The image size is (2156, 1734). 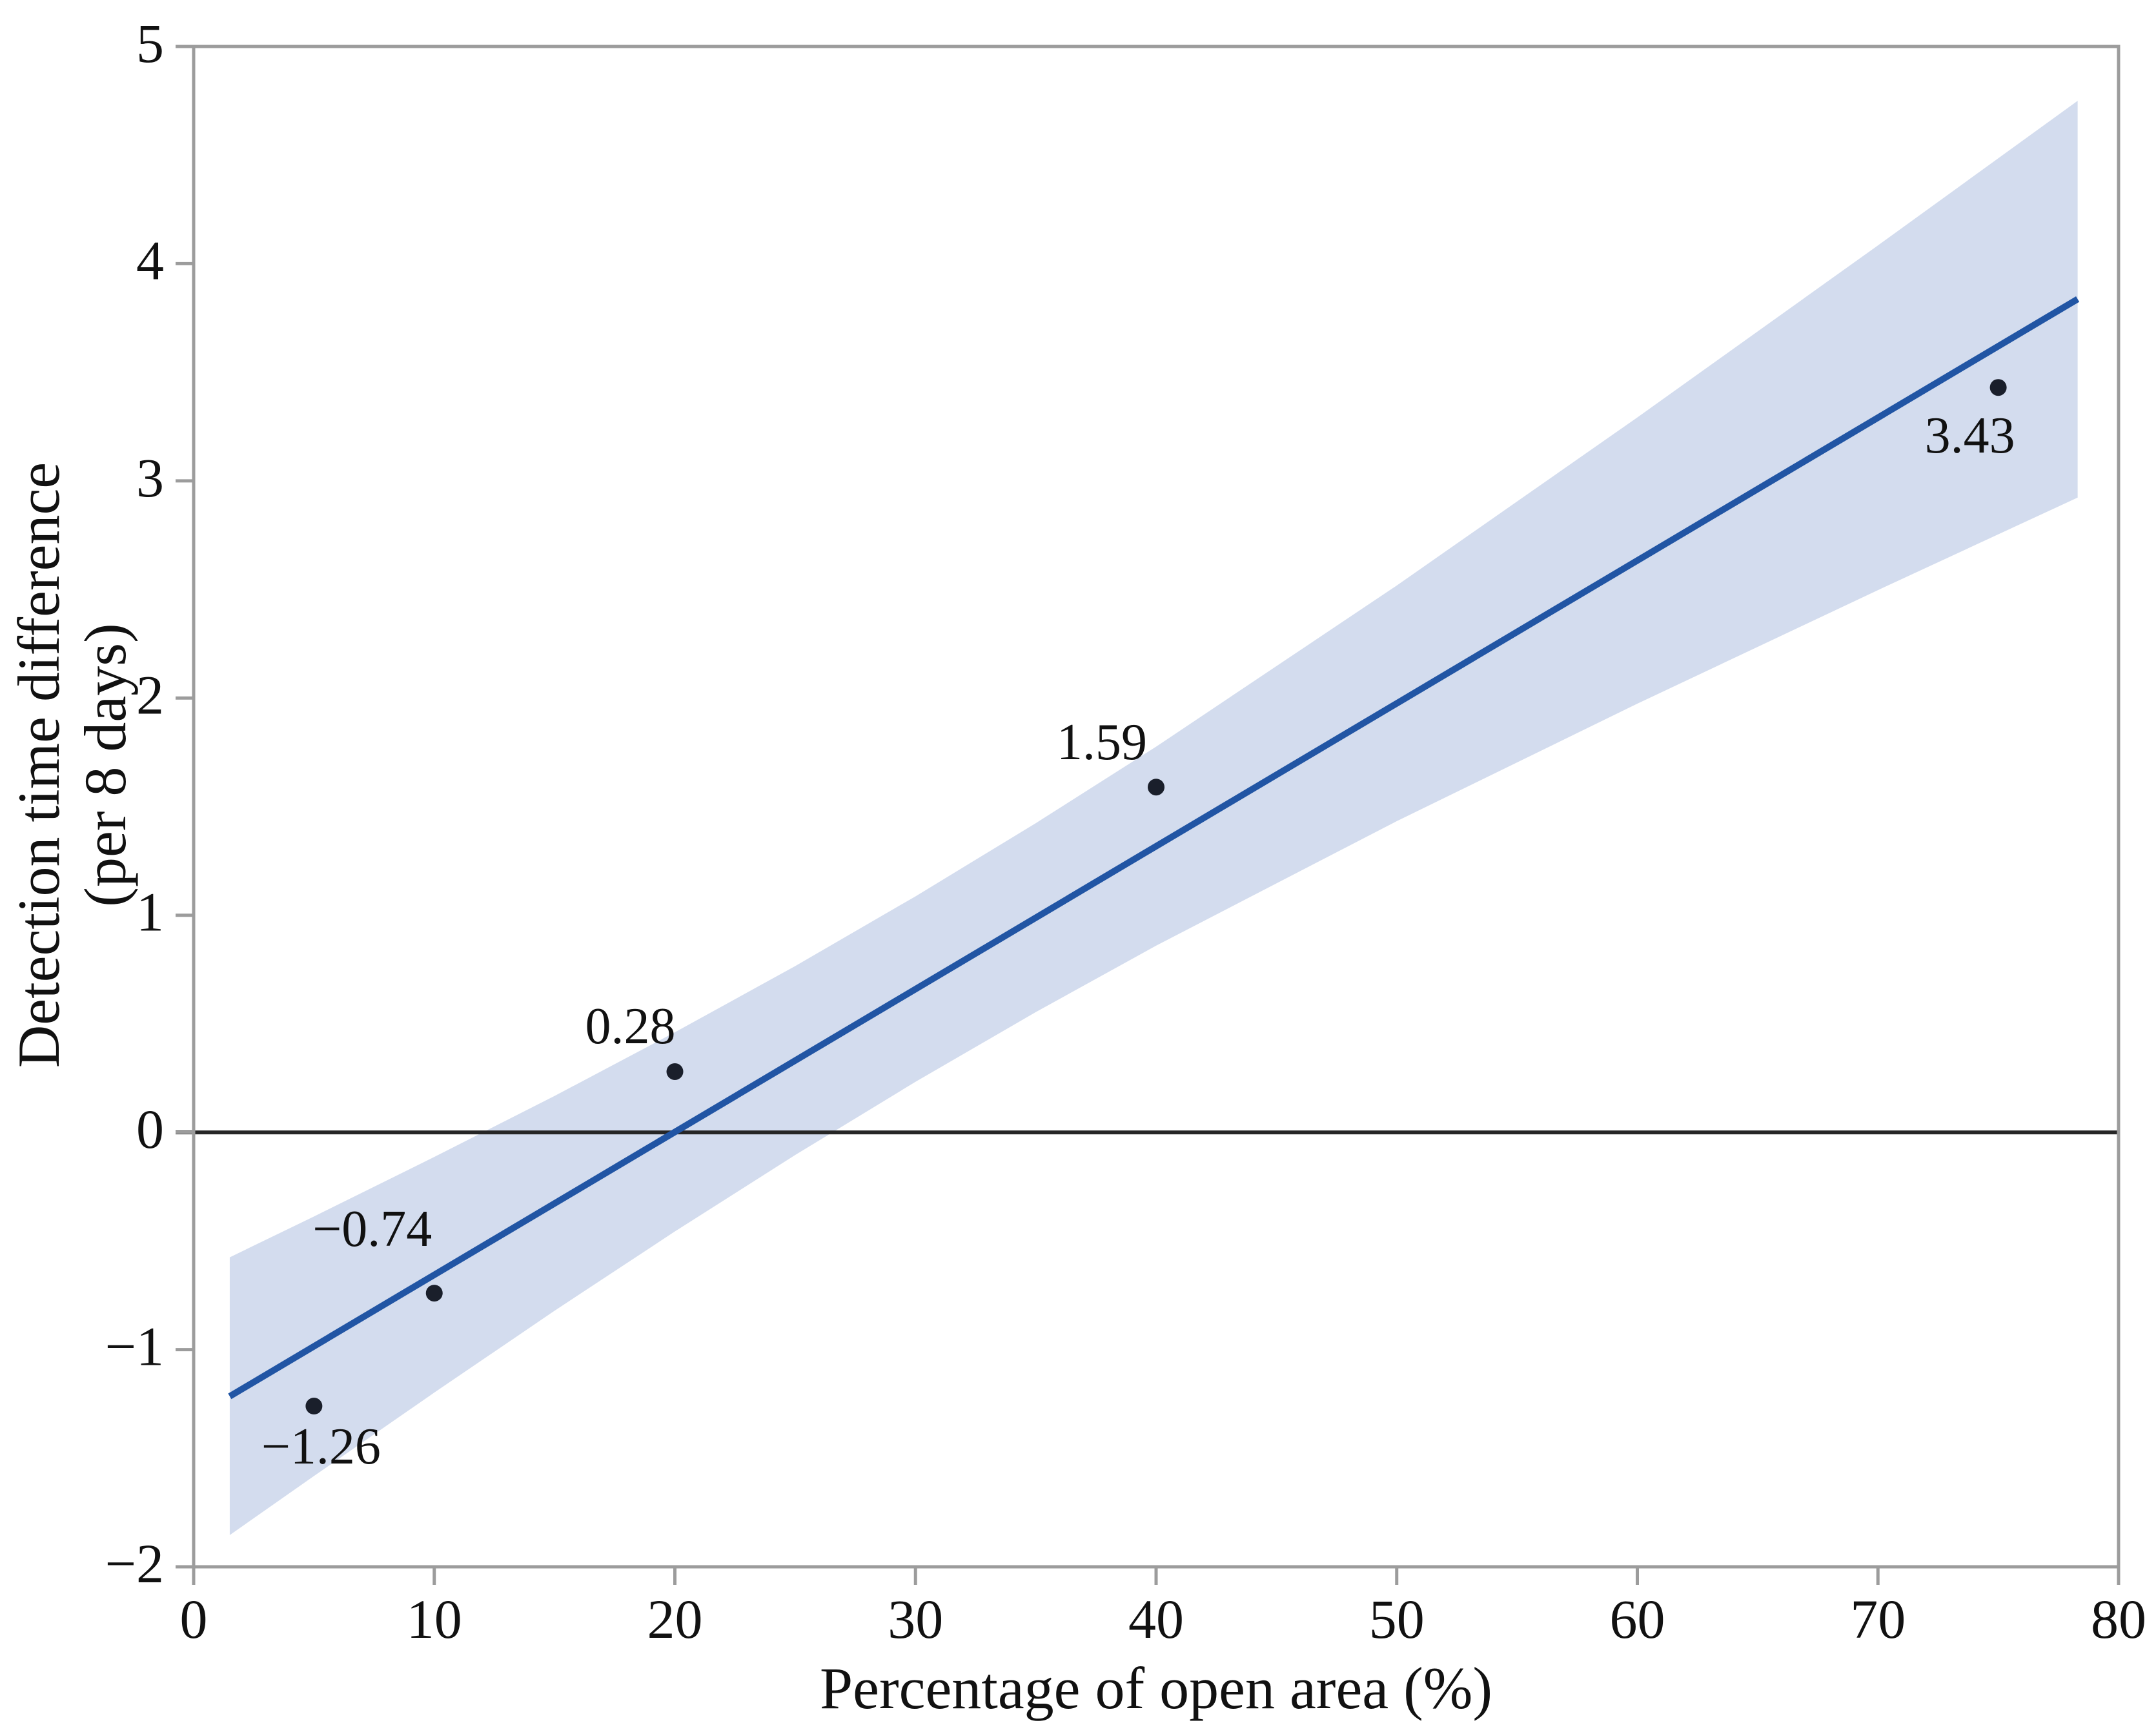 What do you see at coordinates (150, 695) in the screenshot?
I see `y-tick-label: 2` at bounding box center [150, 695].